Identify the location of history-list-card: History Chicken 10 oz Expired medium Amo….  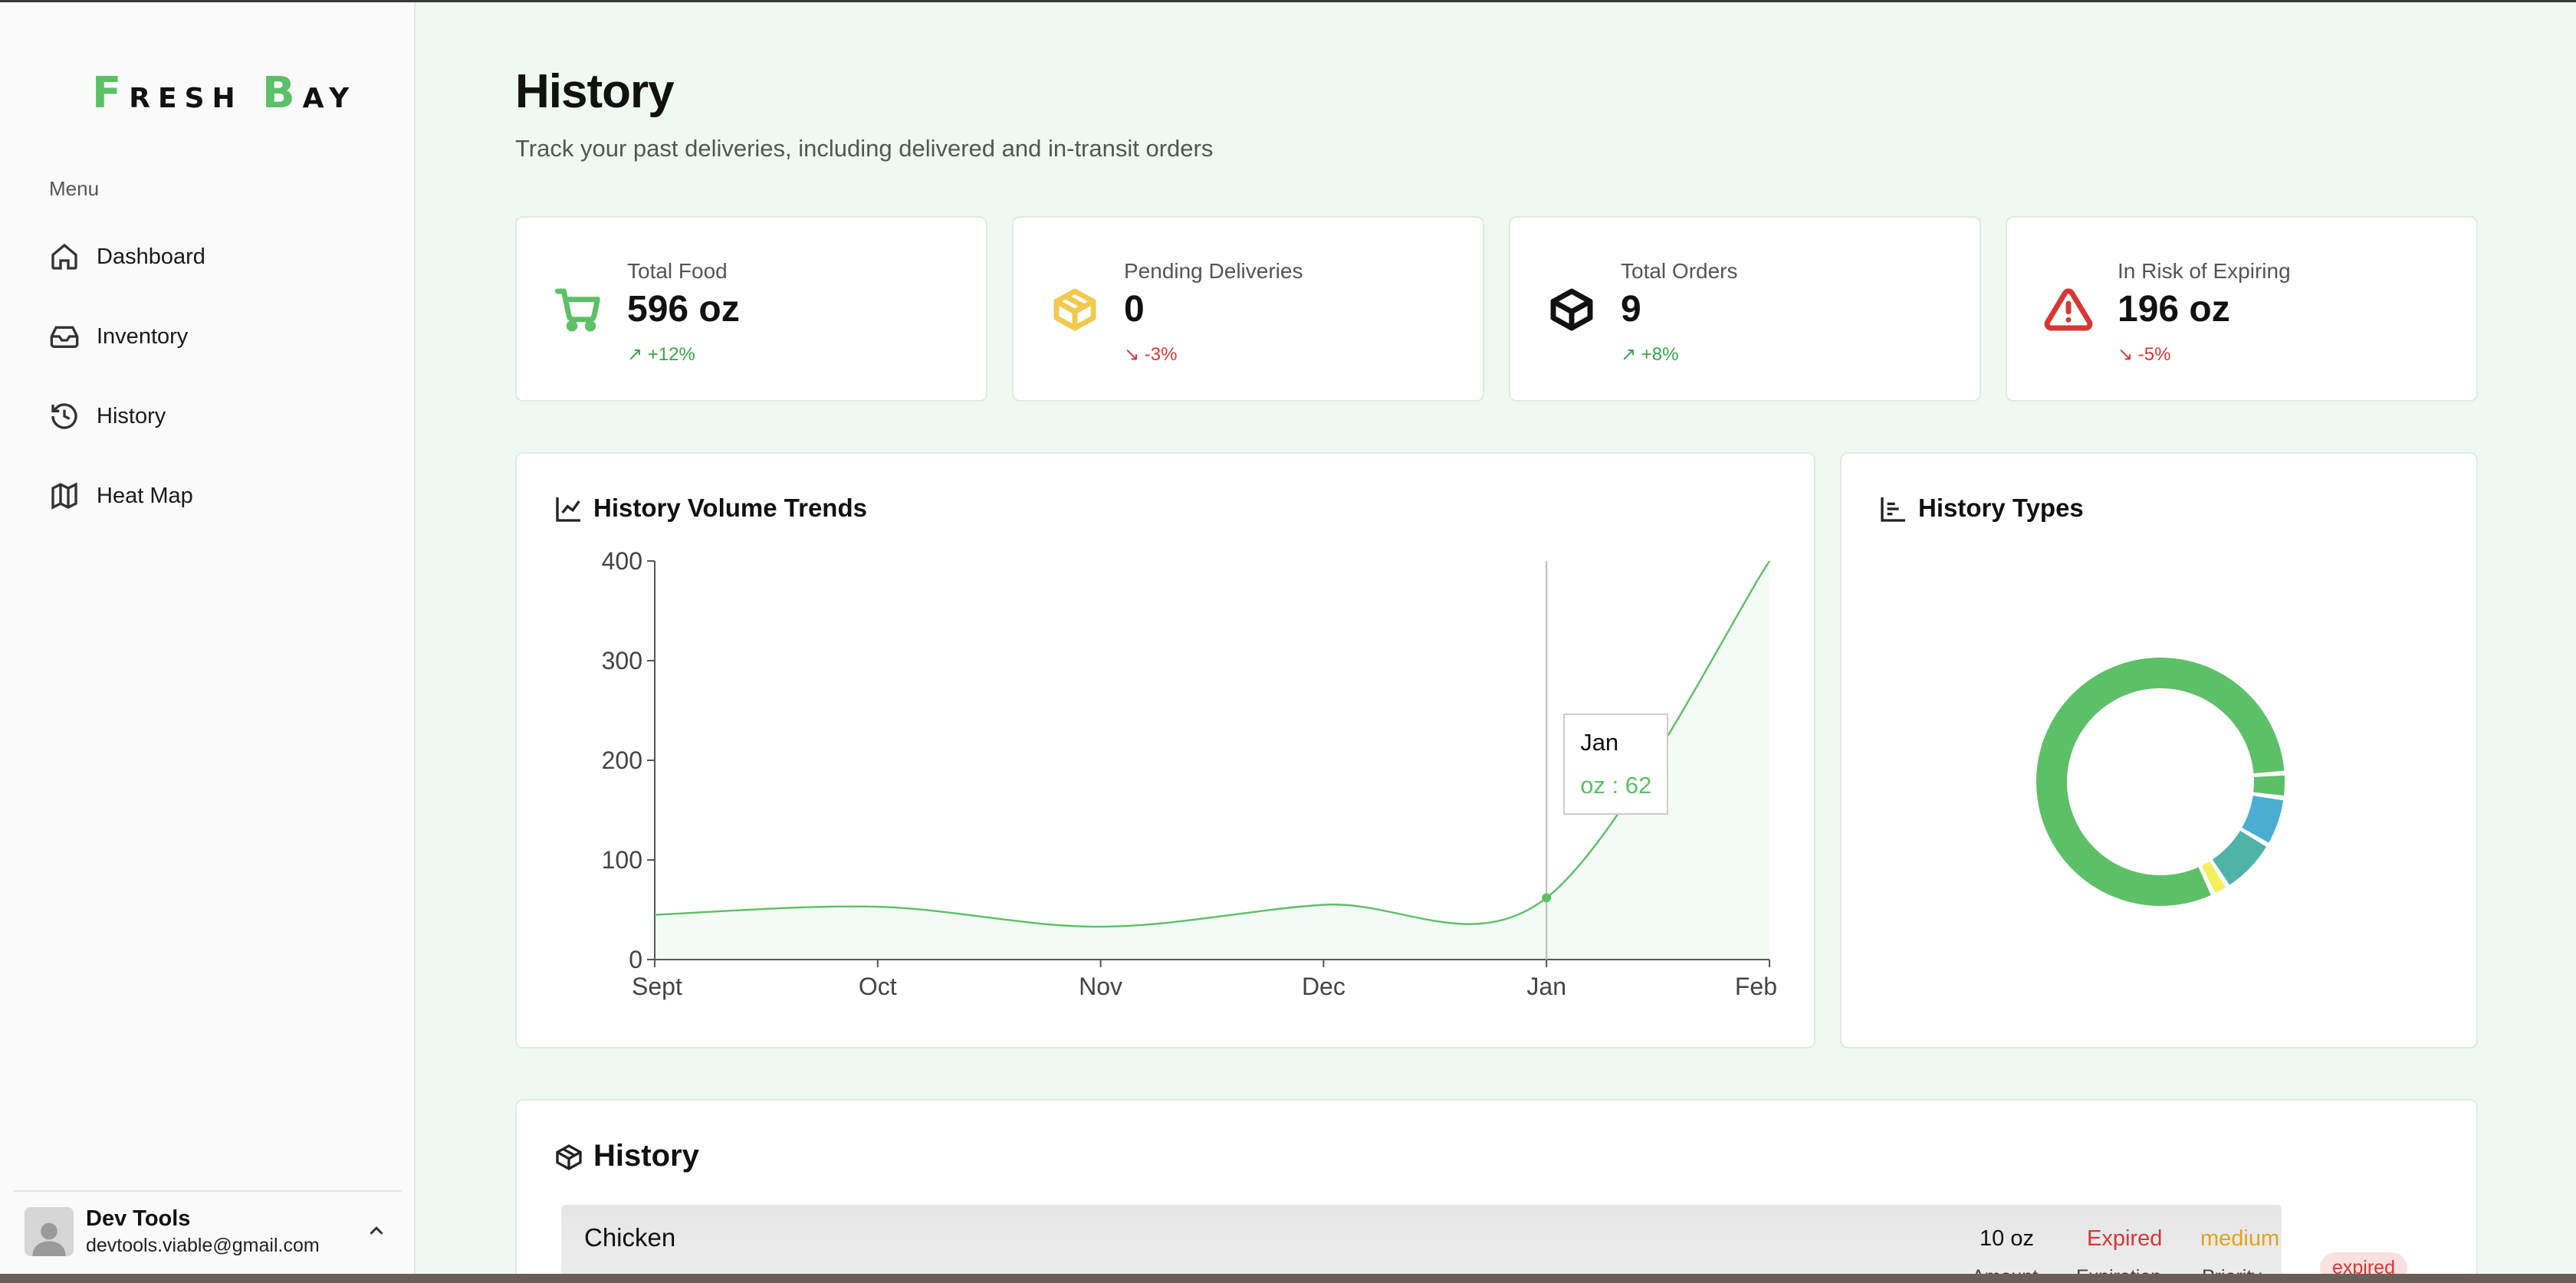
(1497, 1191).